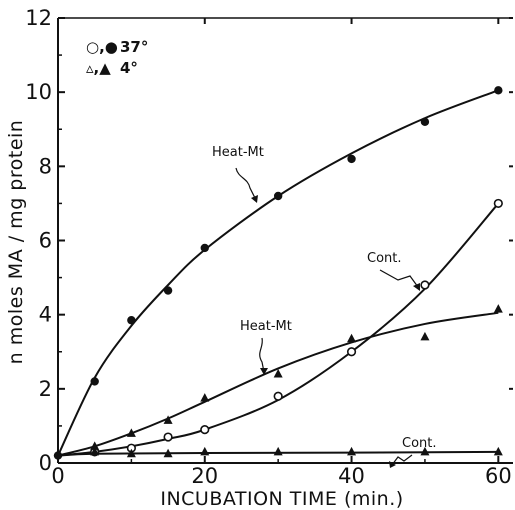 This screenshot has height=510, width=515. What do you see at coordinates (384, 258) in the screenshot?
I see `annotation-cont-37: Cont.` at bounding box center [384, 258].